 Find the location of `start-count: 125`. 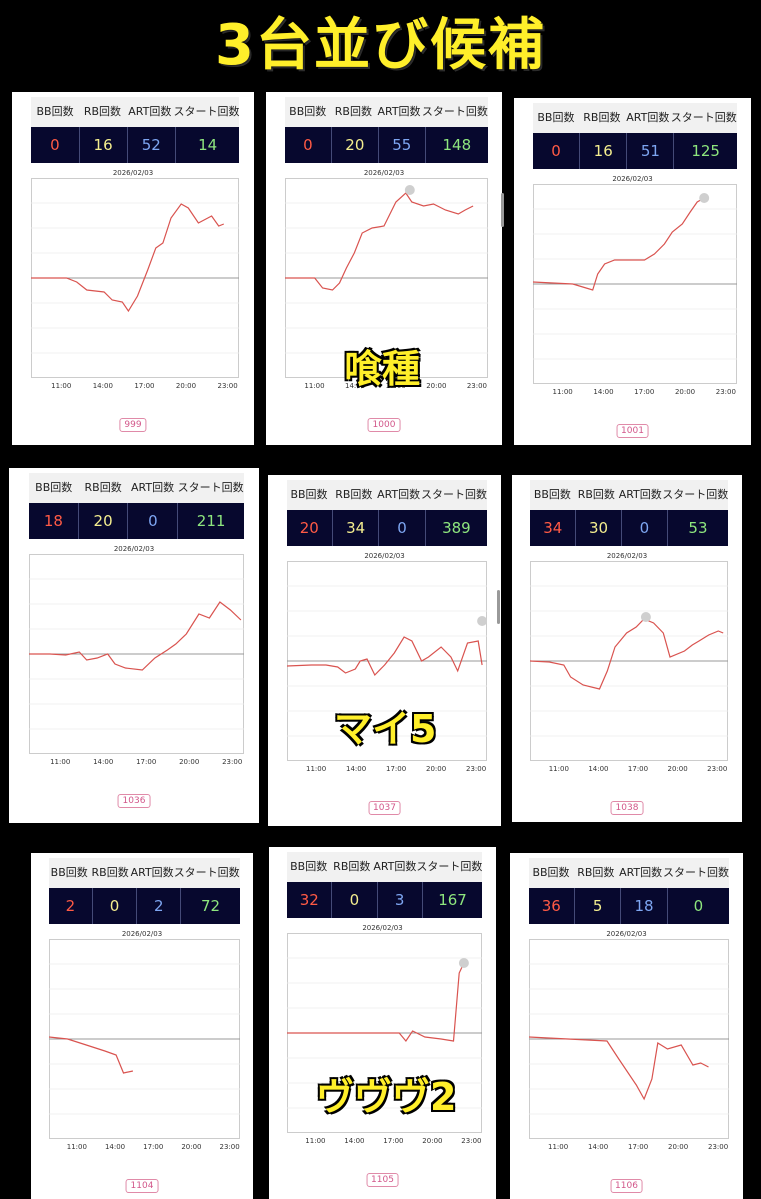

start-count: 125 is located at coordinates (705, 151).